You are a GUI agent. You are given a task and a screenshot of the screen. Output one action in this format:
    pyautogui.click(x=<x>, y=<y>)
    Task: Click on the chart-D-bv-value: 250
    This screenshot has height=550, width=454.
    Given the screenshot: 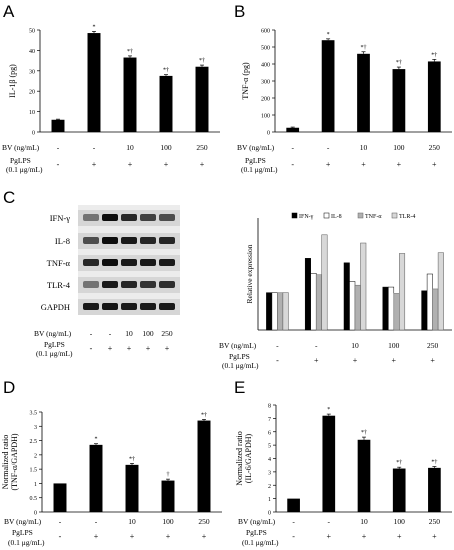 What is the action you would take?
    pyautogui.click(x=204, y=521)
    